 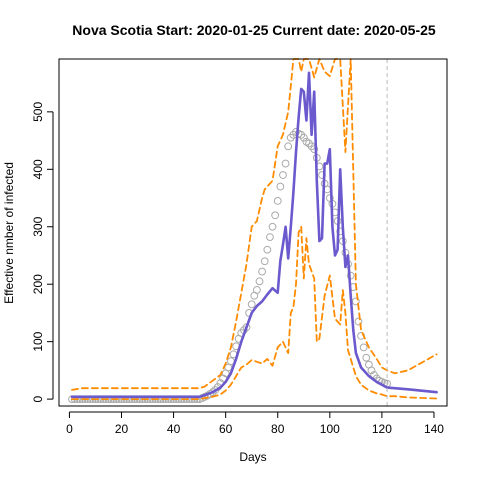 I want to click on y-tick-label: 100, so click(x=38, y=341).